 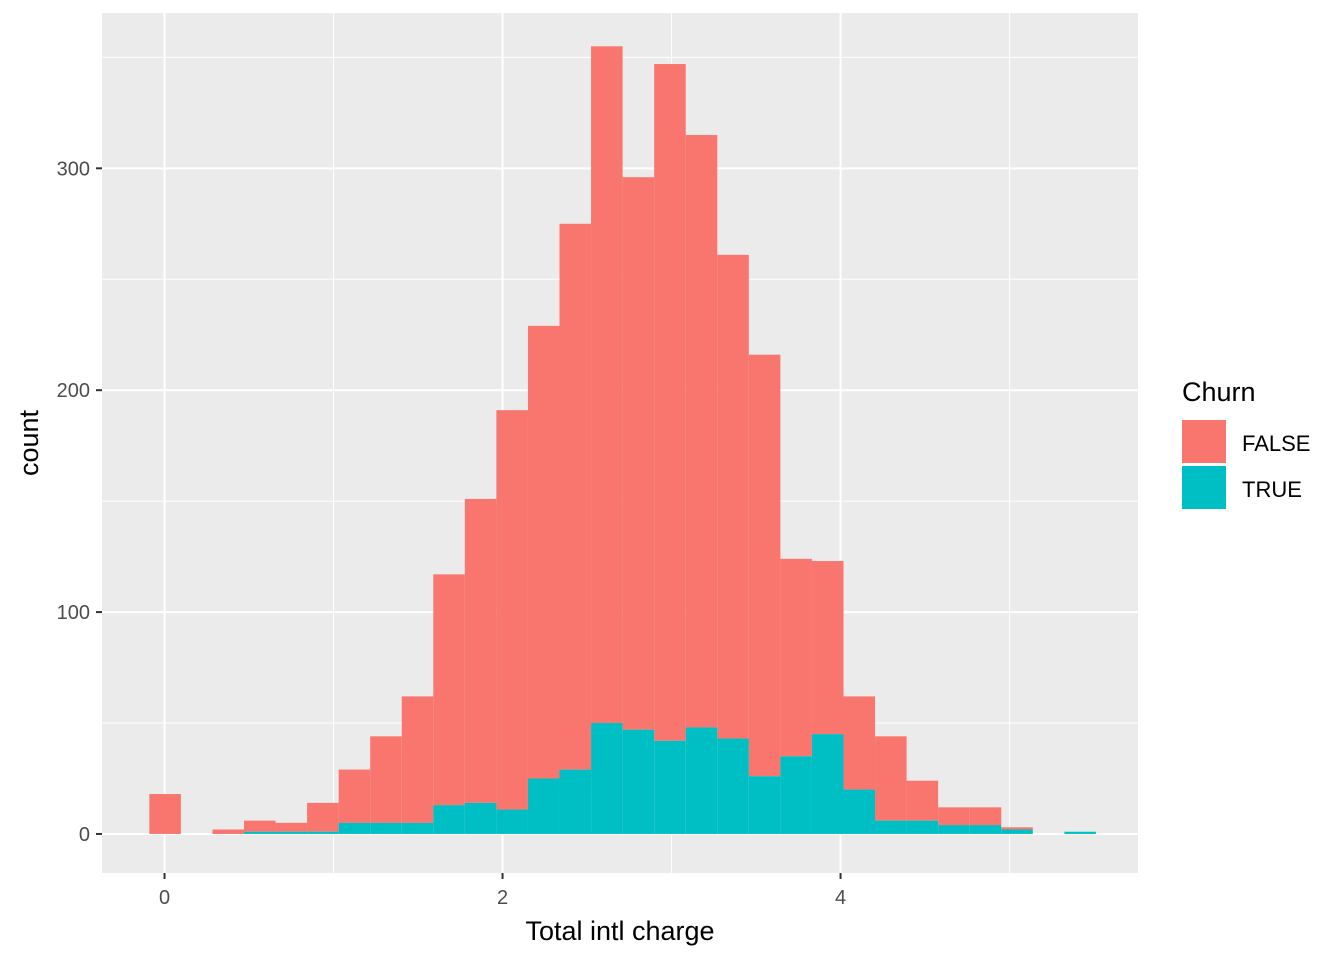 I want to click on x-tick-label: 2, so click(x=502, y=898).